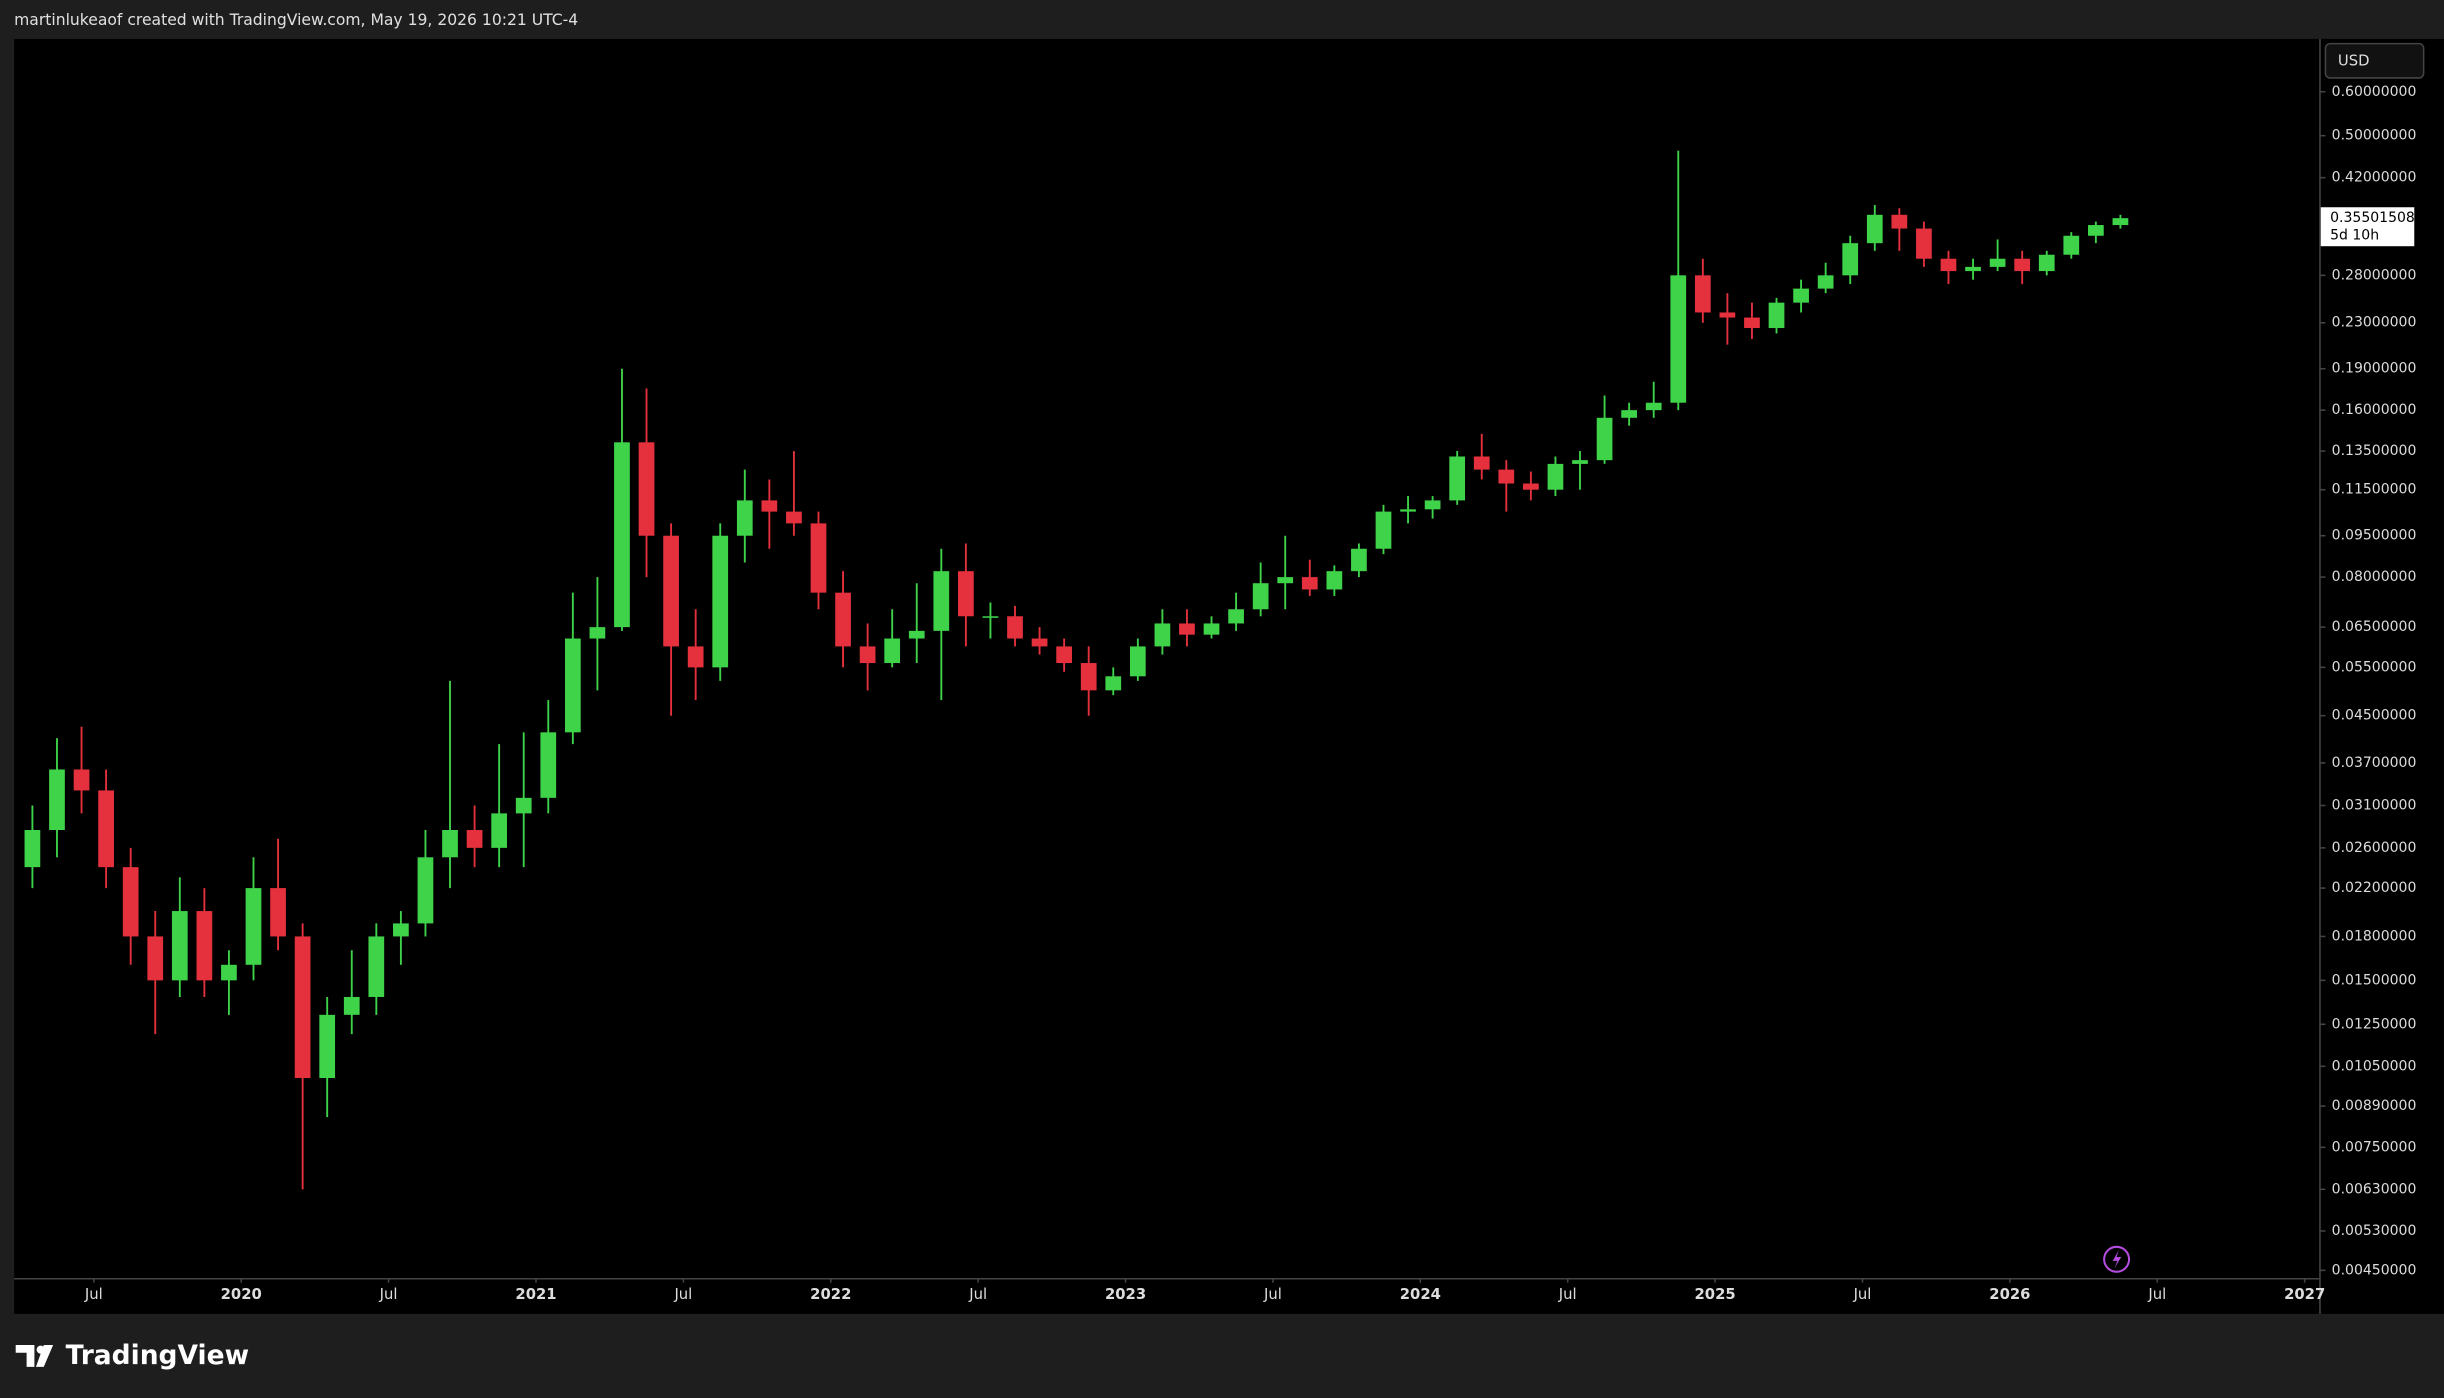 Image resolution: width=2444 pixels, height=1398 pixels. I want to click on y-tick-label: 0.42000000, so click(2374, 178).